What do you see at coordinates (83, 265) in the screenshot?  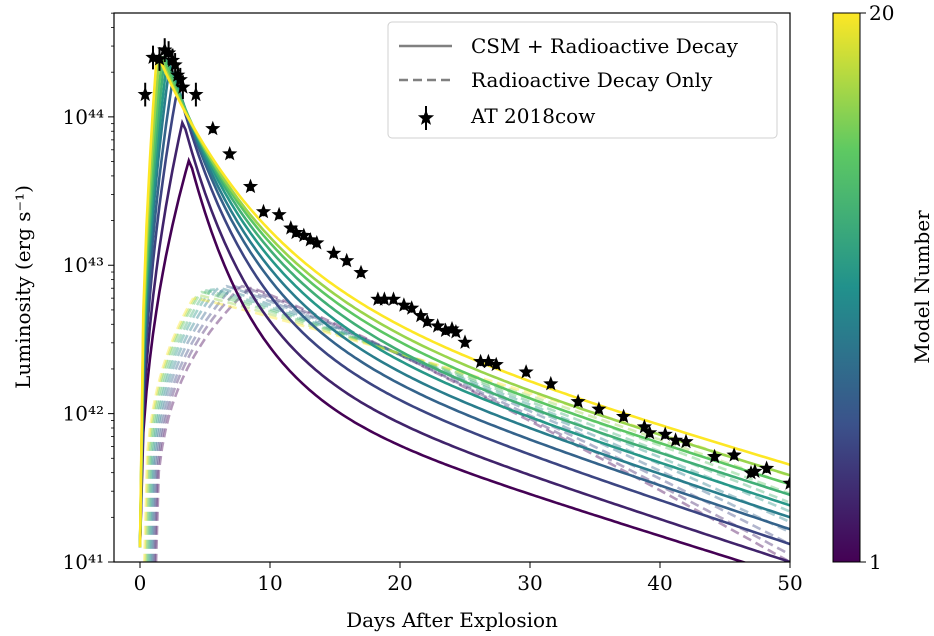 I see `y-tick-label: 10⁴³` at bounding box center [83, 265].